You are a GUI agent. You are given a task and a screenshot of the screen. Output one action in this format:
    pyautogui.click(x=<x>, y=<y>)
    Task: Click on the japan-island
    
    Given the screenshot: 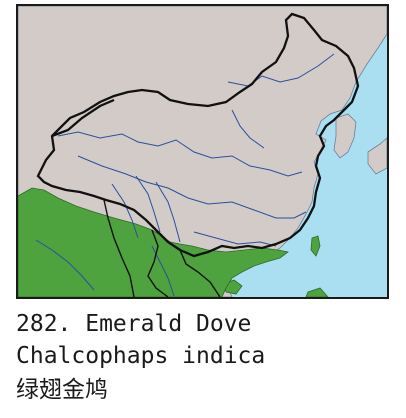 What is the action you would take?
    pyautogui.click(x=377, y=156)
    